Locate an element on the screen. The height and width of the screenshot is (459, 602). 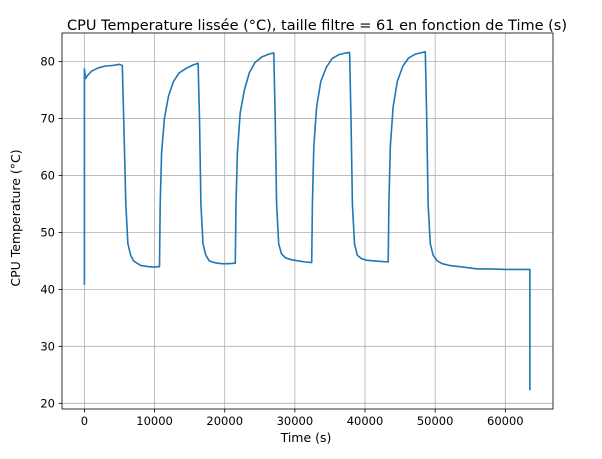
x-tick-label: 0 is located at coordinates (84, 421).